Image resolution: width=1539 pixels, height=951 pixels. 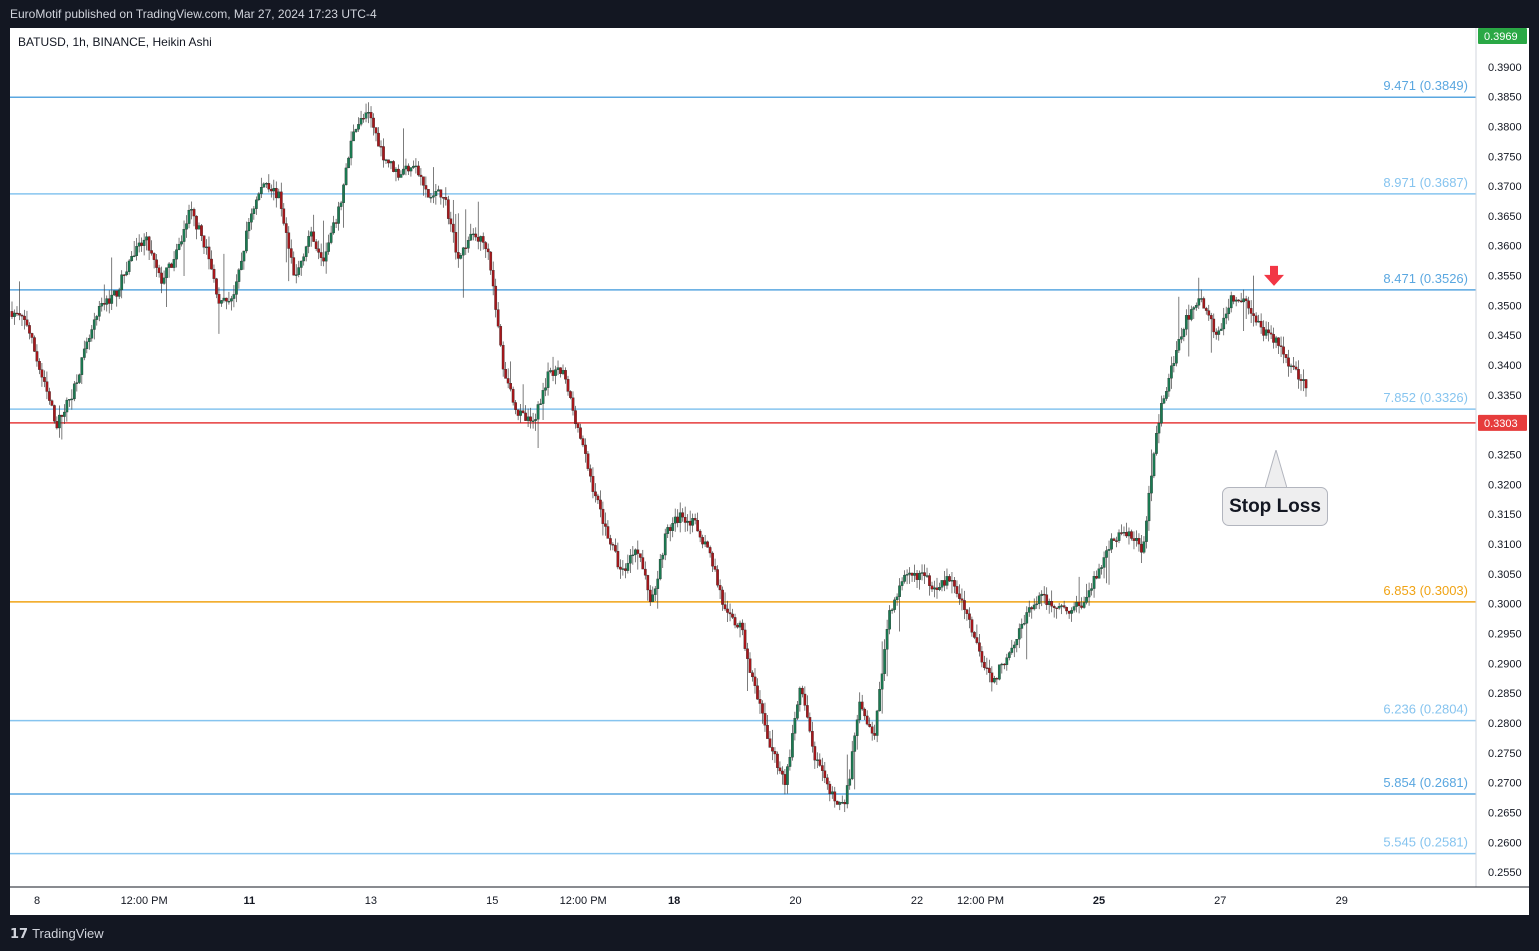 What do you see at coordinates (68, 933) in the screenshot?
I see `footer-brand: TradingView` at bounding box center [68, 933].